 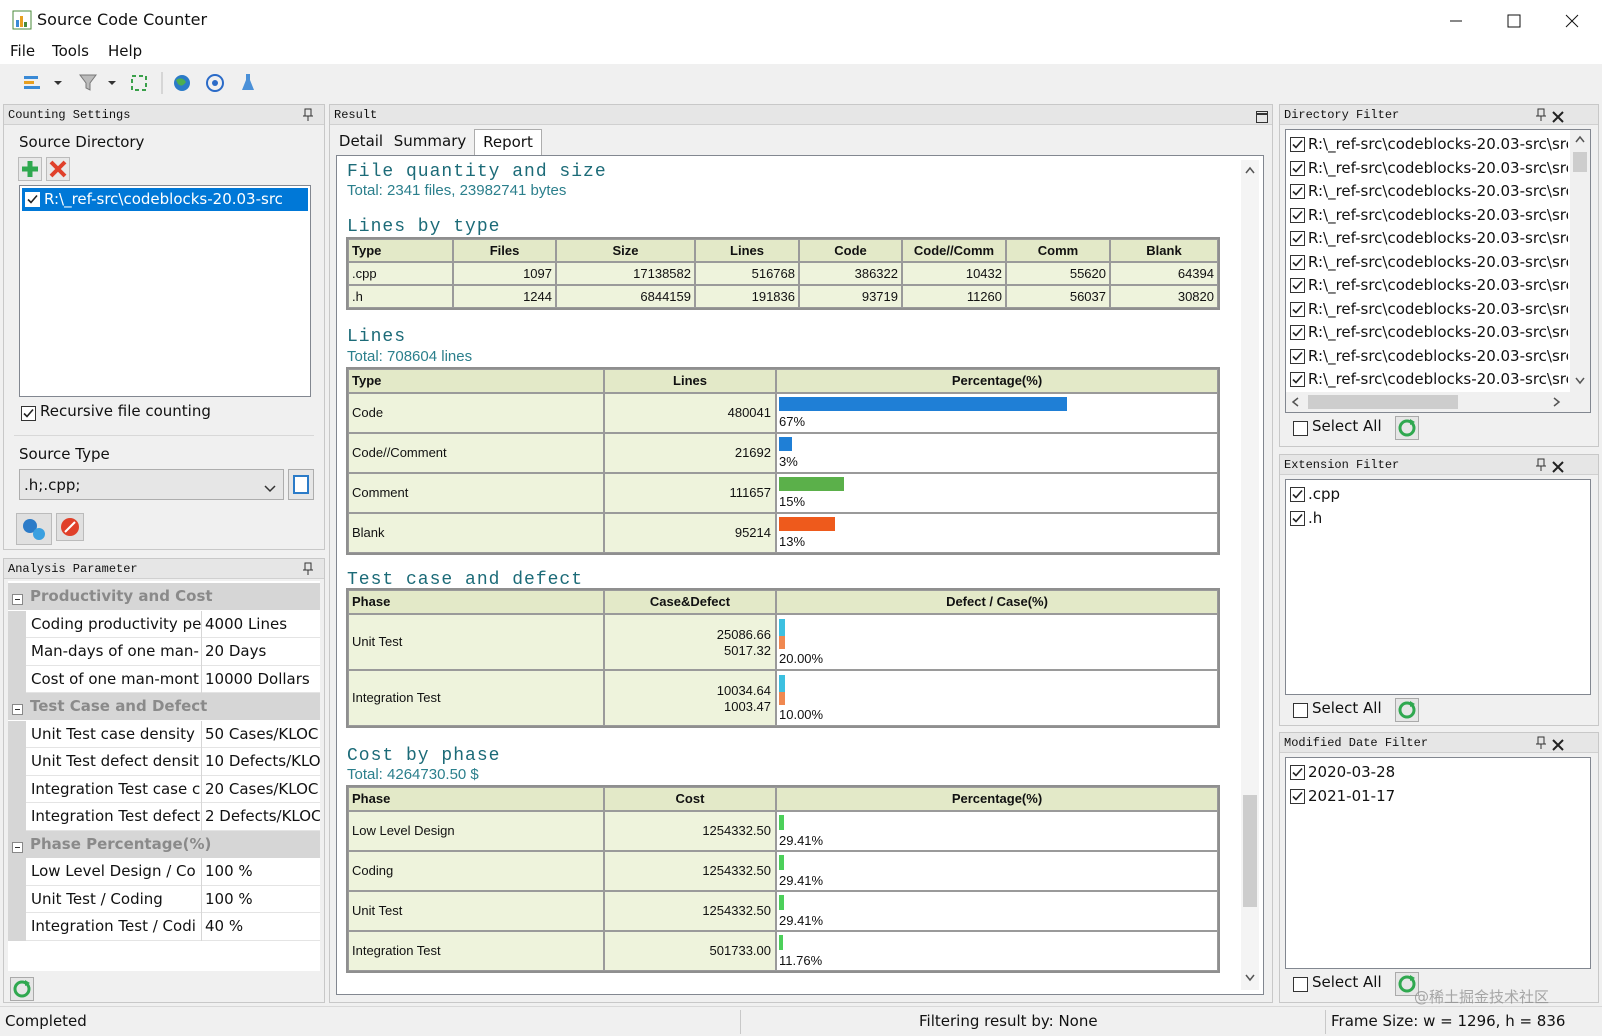 I want to click on filter-list: 2020-03-28 2021-01-17, so click(x=1438, y=863).